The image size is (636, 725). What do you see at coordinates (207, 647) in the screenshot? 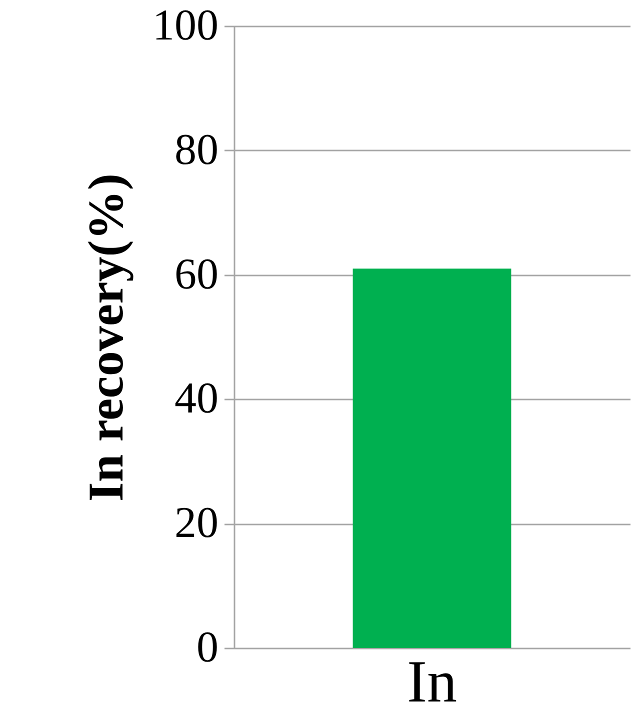
I see `y-tick-label: 0` at bounding box center [207, 647].